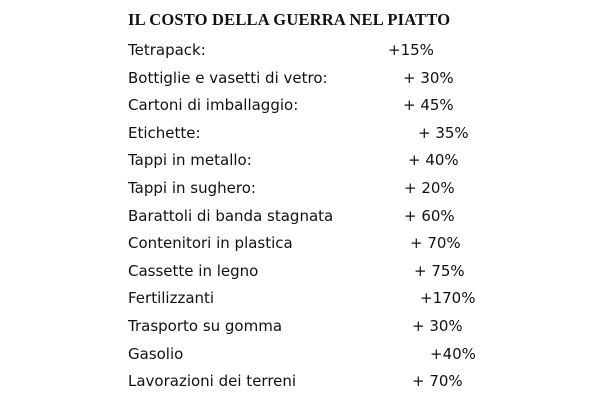 The image size is (600, 407). I want to click on row-label: Barattoli di banda stagnata, so click(231, 215).